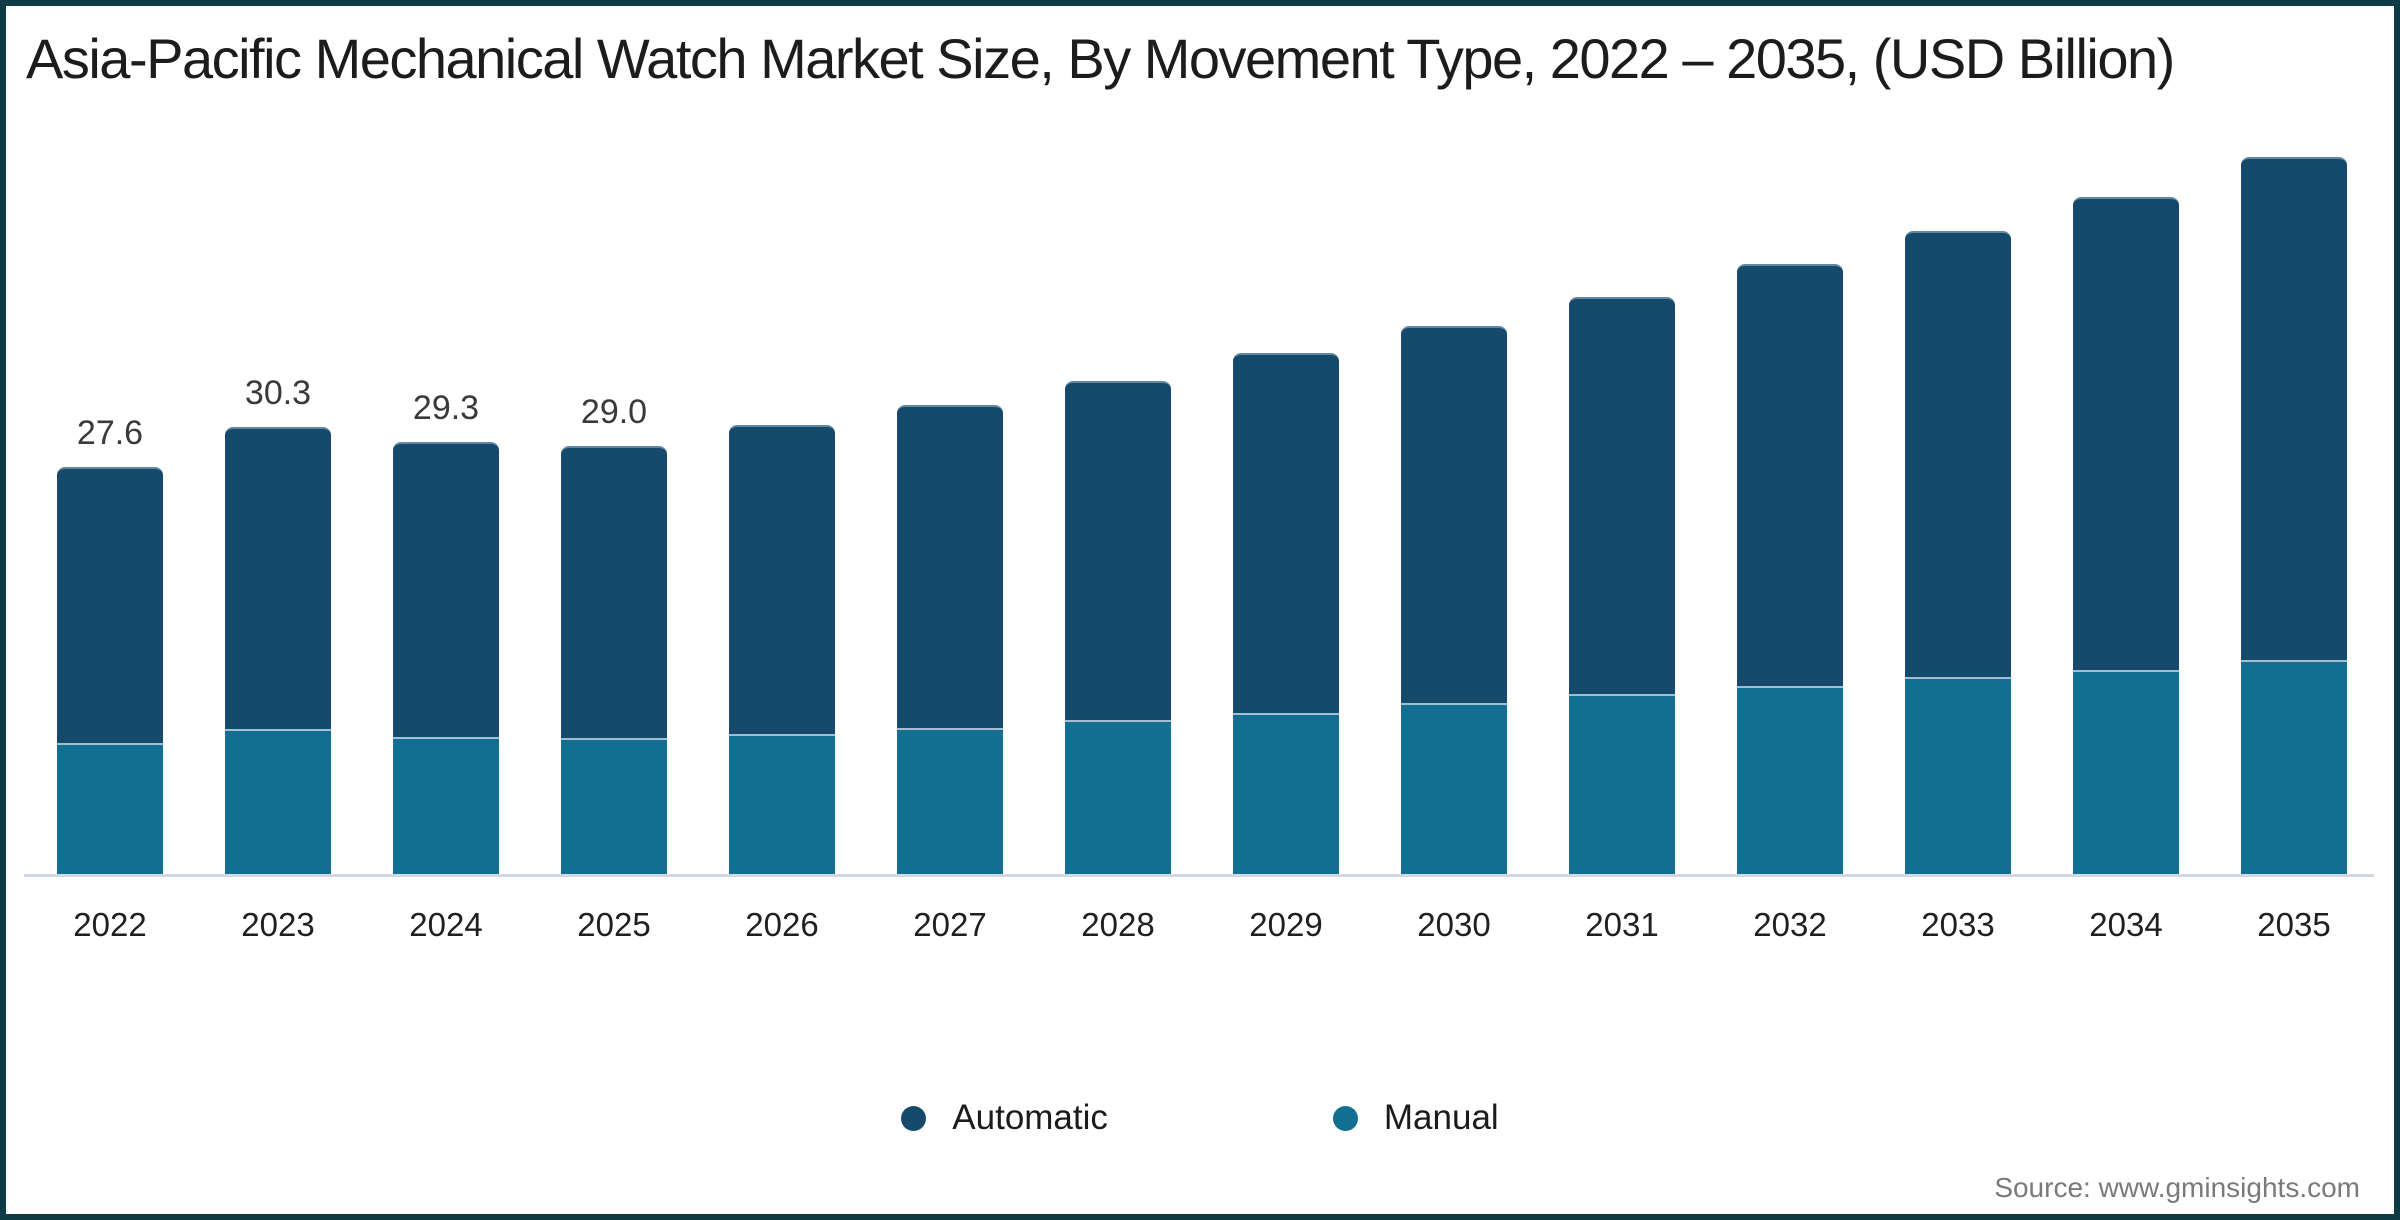  What do you see at coordinates (1286, 924) in the screenshot?
I see `x-tick-label: 2029` at bounding box center [1286, 924].